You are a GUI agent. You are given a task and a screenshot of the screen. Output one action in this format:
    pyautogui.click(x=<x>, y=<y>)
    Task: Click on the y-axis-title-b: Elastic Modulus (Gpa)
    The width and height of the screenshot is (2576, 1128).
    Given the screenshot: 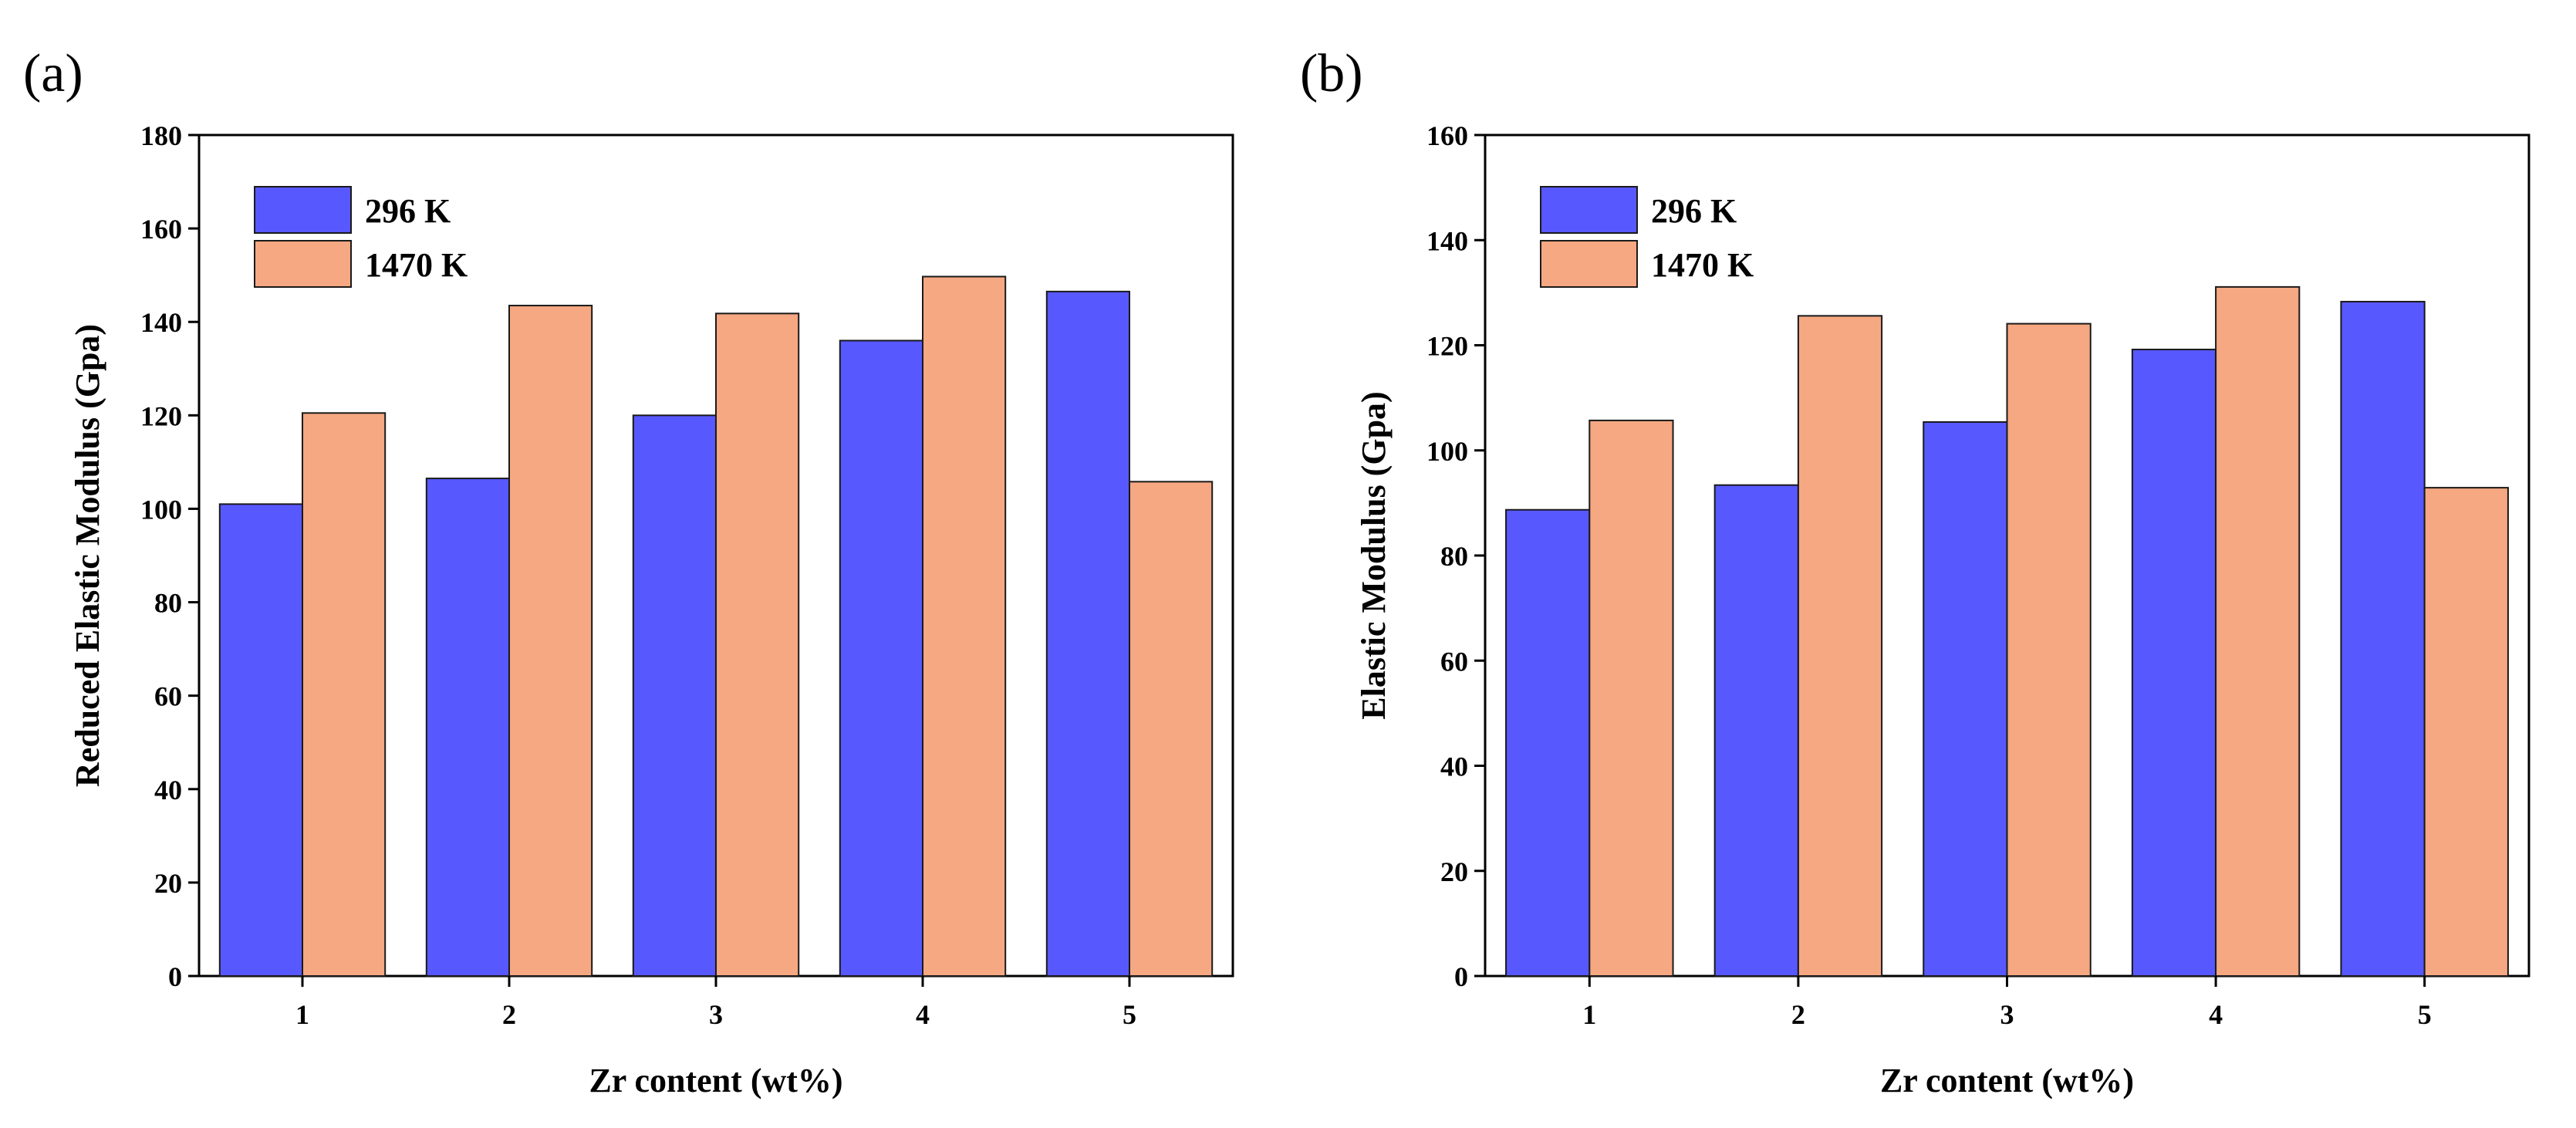 What is the action you would take?
    pyautogui.click(x=1374, y=555)
    